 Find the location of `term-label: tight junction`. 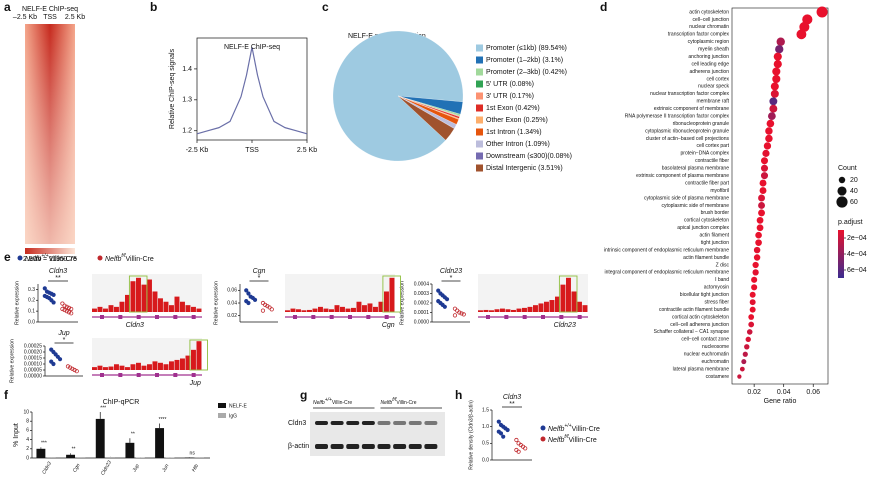

term-label: tight junction is located at coordinates (715, 243).